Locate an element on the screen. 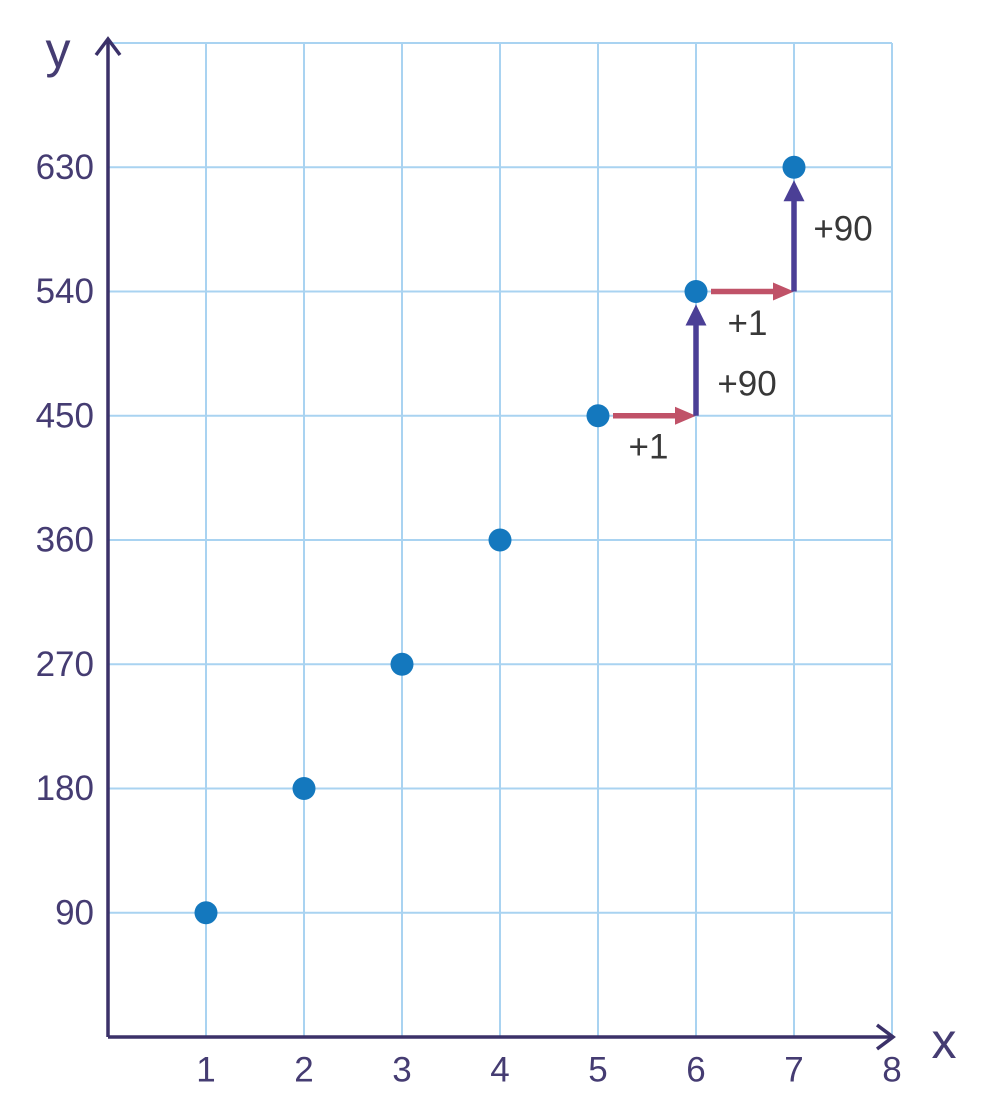 The width and height of the screenshot is (985, 1105). y-tick-label: 540 is located at coordinates (65, 291).